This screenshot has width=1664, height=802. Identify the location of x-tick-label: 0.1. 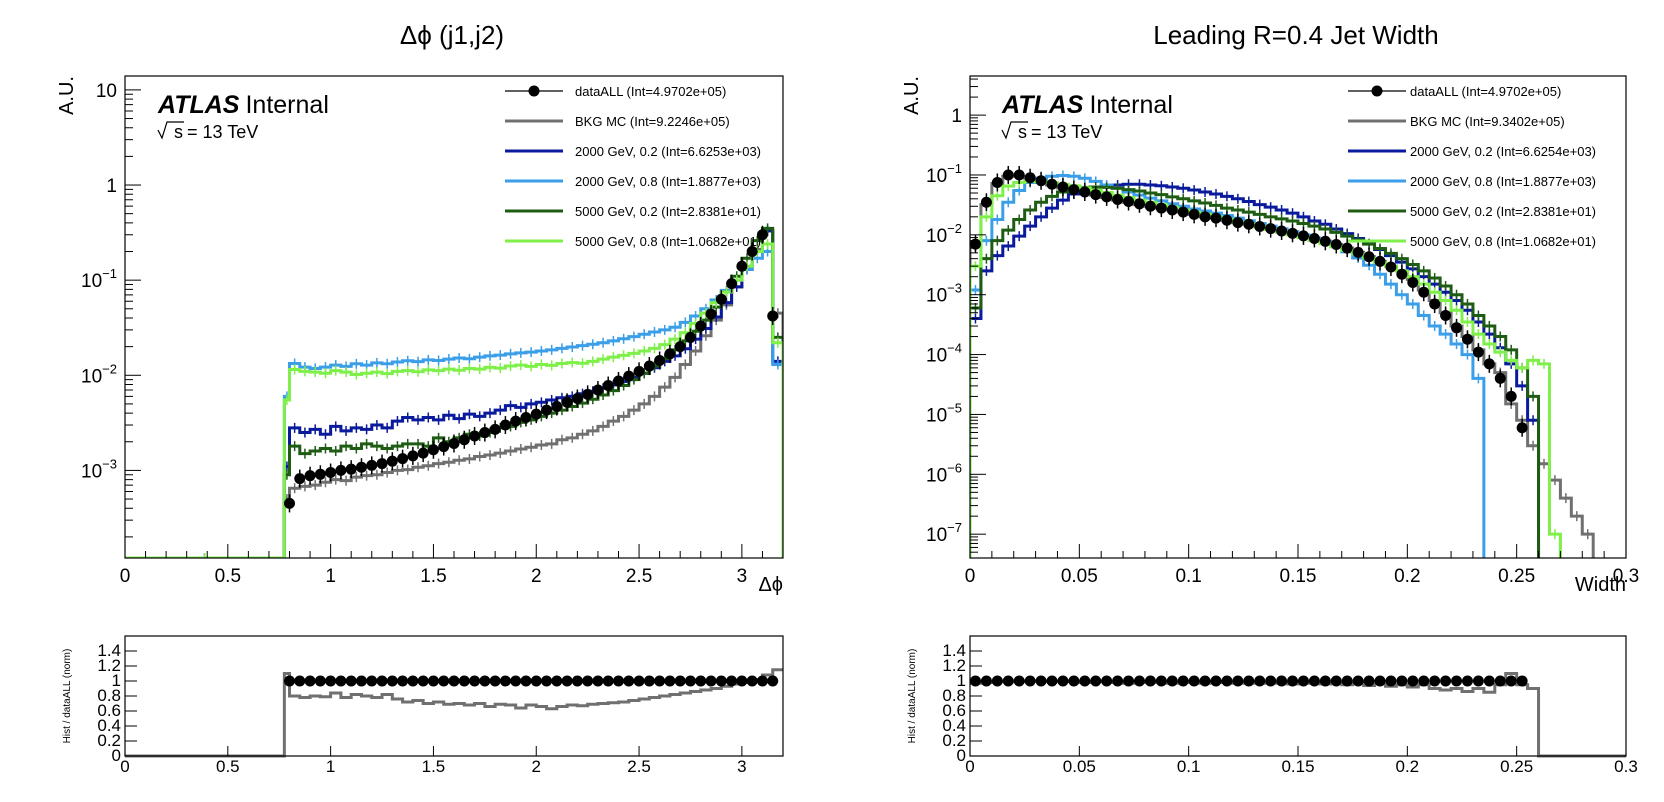
(1188, 576).